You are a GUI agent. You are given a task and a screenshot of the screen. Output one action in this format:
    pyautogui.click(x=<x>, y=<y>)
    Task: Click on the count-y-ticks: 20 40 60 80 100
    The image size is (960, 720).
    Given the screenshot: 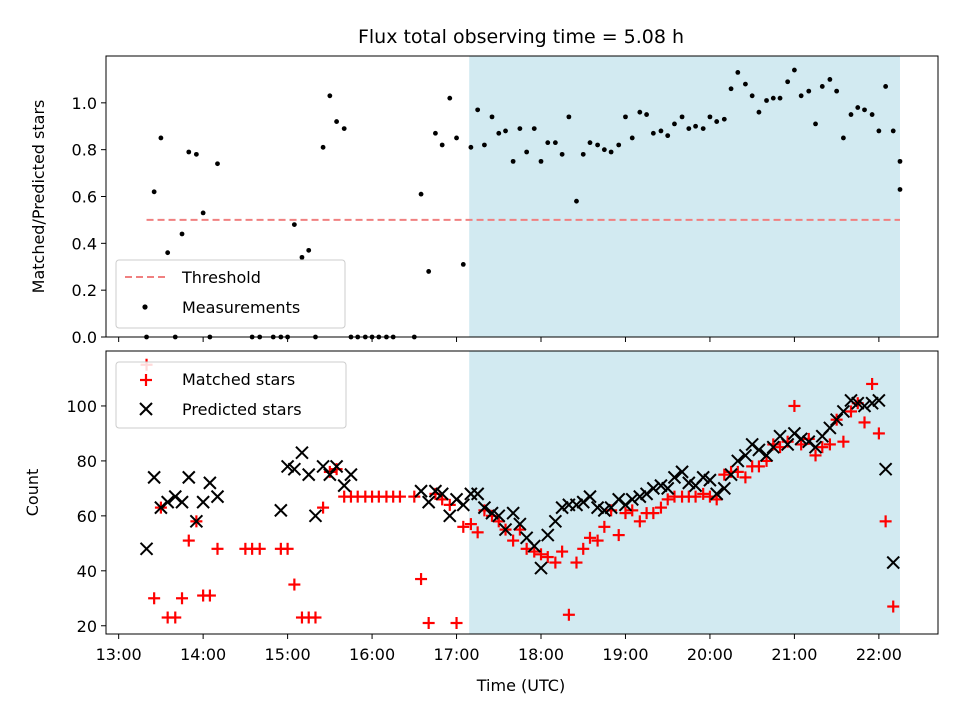 What is the action you would take?
    pyautogui.click(x=86, y=516)
    